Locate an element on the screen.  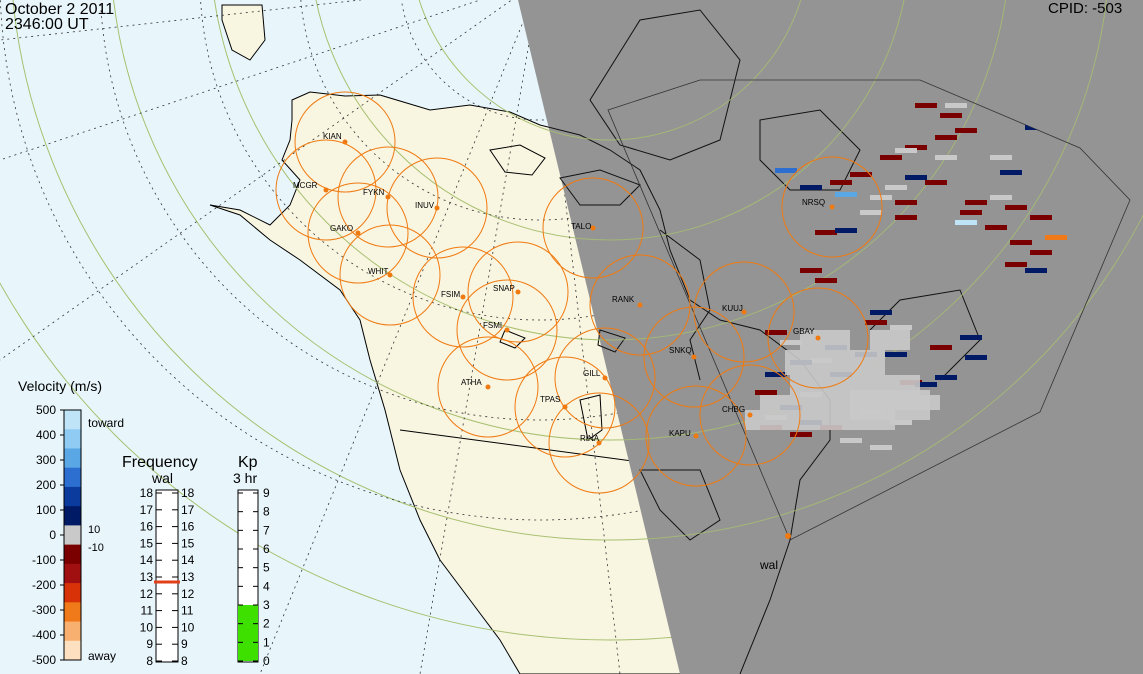
velocity-vectors is located at coordinates (906, 276).